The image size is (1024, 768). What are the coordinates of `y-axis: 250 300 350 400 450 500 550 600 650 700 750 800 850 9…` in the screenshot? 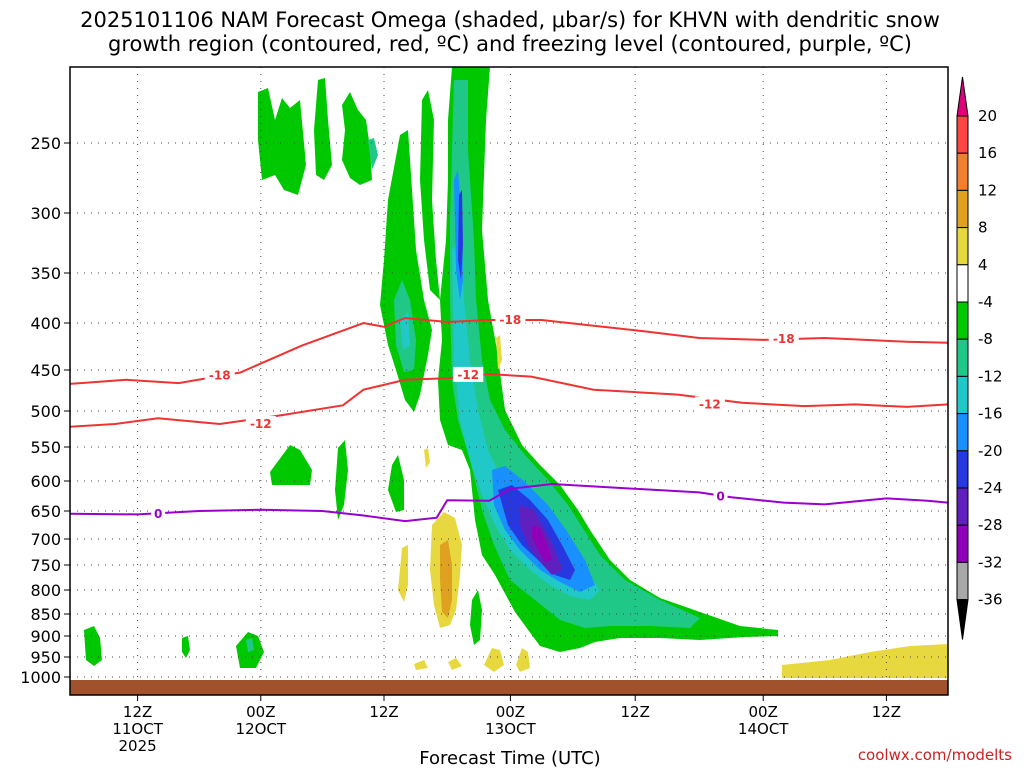 It's located at (45, 410).